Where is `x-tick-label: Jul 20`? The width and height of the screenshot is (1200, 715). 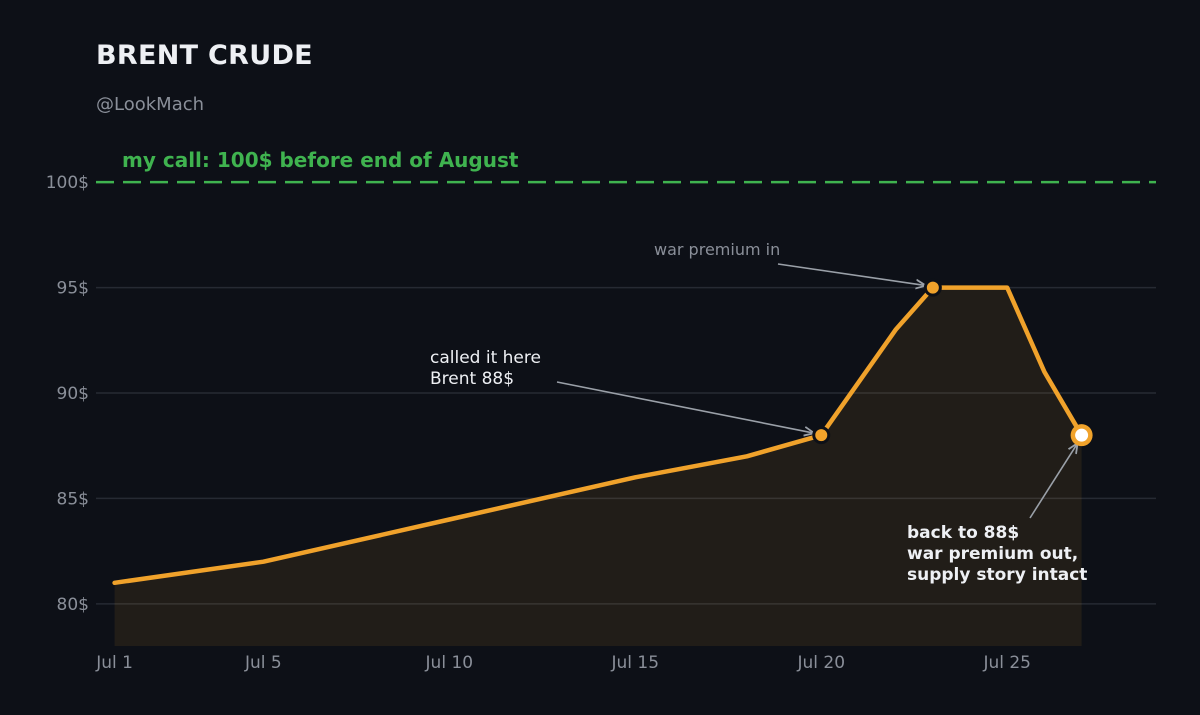
x-tick-label: Jul 20 is located at coordinates (820, 663).